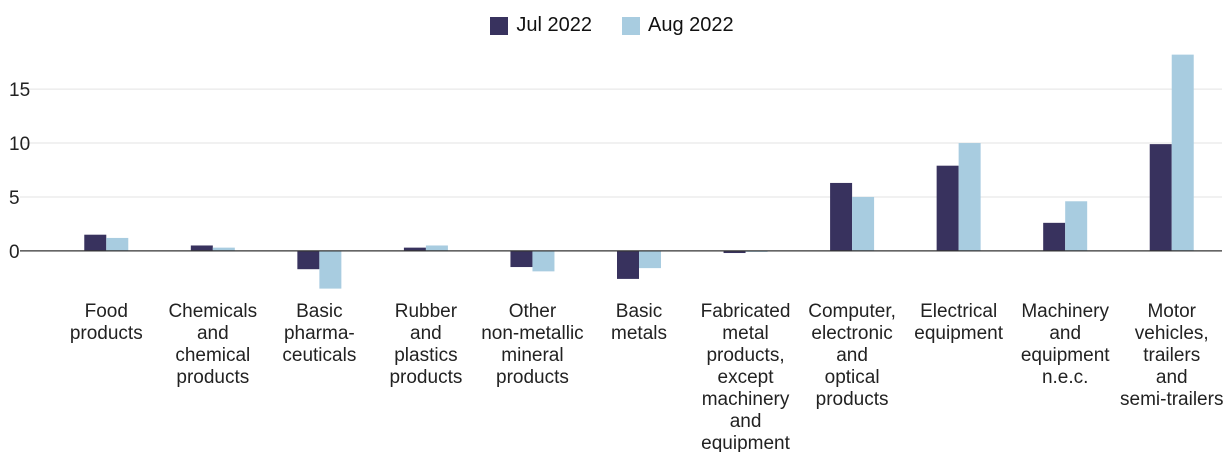 The image size is (1224, 452). Describe the element at coordinates (612, 25) in the screenshot. I see `chart-legend: Jul 2022 Aug 2022` at that location.